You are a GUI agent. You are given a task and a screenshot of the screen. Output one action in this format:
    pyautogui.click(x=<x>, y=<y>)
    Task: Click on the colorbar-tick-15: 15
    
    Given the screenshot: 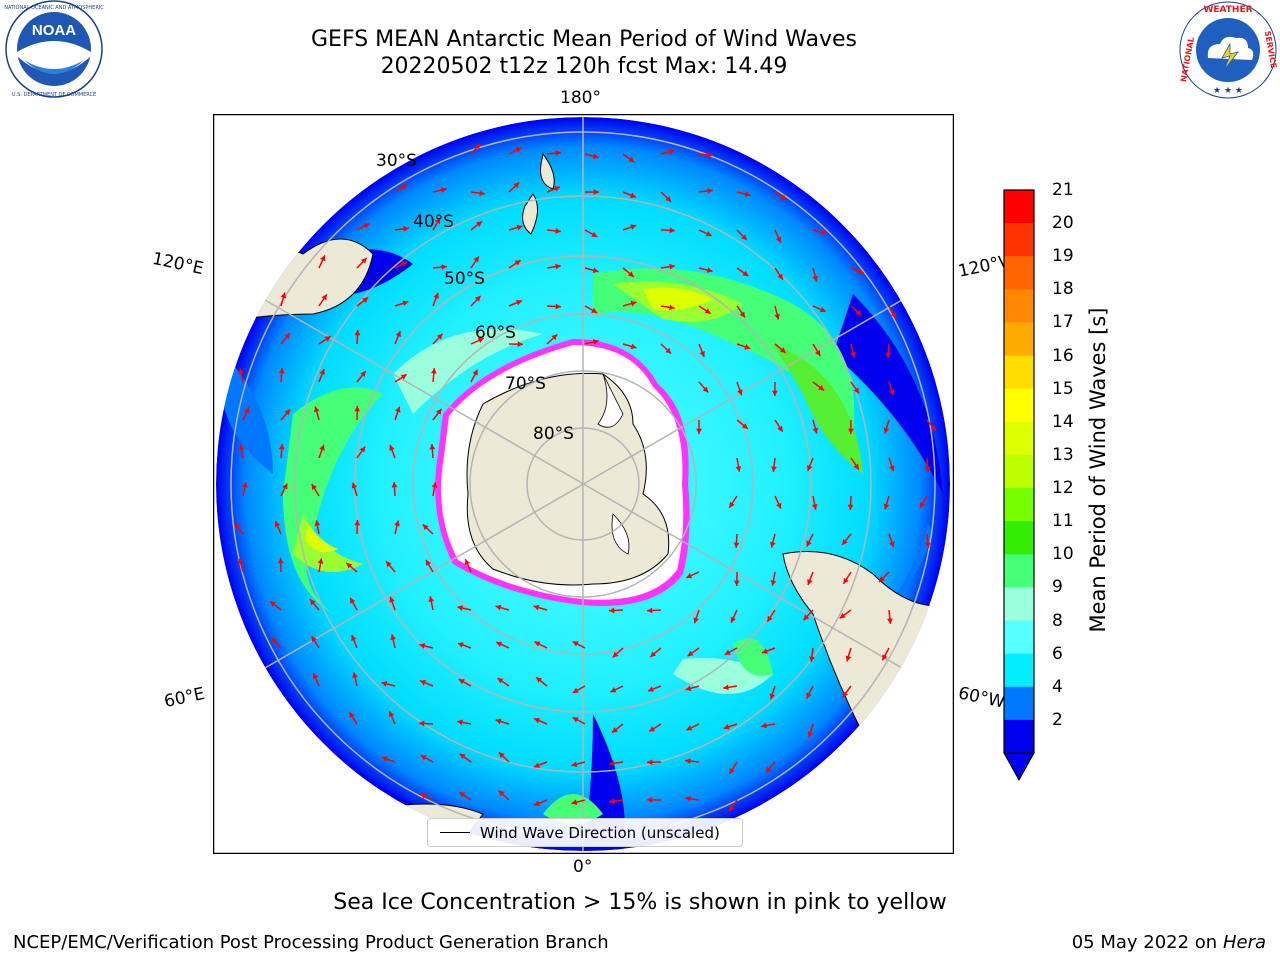 What is the action you would take?
    pyautogui.click(x=1063, y=388)
    